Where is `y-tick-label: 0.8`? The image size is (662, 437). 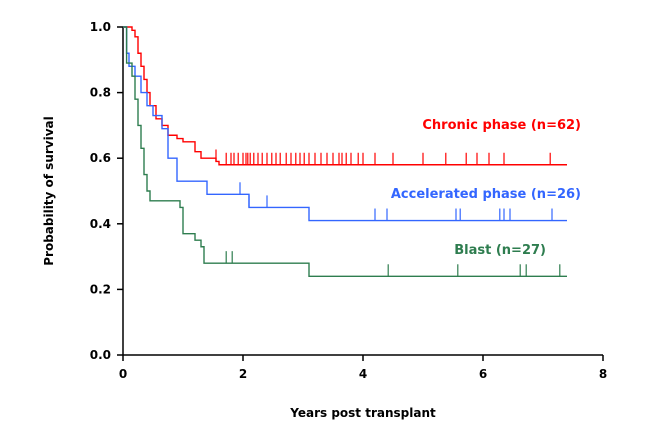 y-tick-label: 0.8 is located at coordinates (100, 93).